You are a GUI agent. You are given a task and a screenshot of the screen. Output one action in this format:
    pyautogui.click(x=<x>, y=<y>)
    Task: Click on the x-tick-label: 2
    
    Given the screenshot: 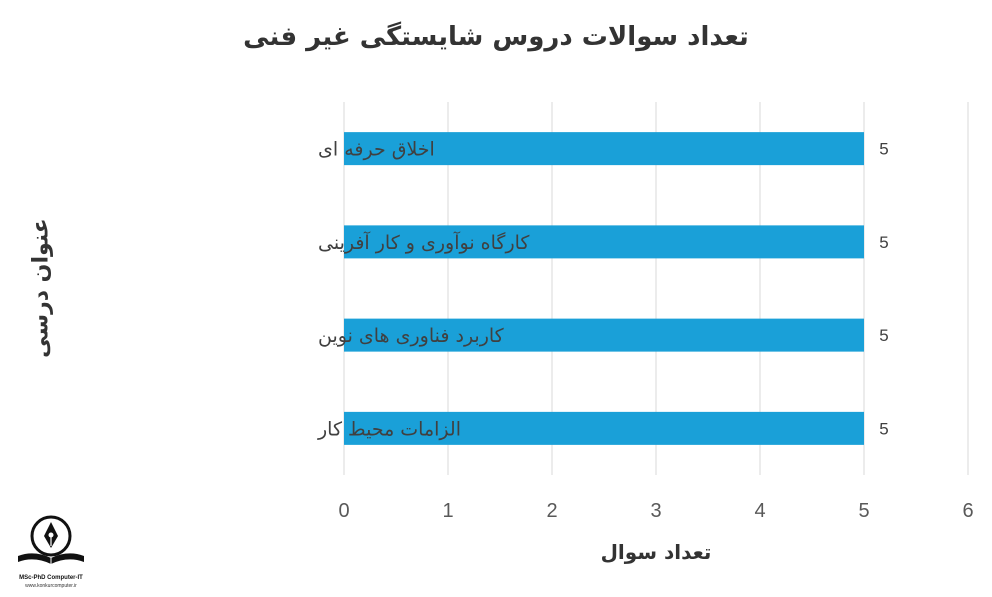 What is the action you would take?
    pyautogui.click(x=551, y=511)
    